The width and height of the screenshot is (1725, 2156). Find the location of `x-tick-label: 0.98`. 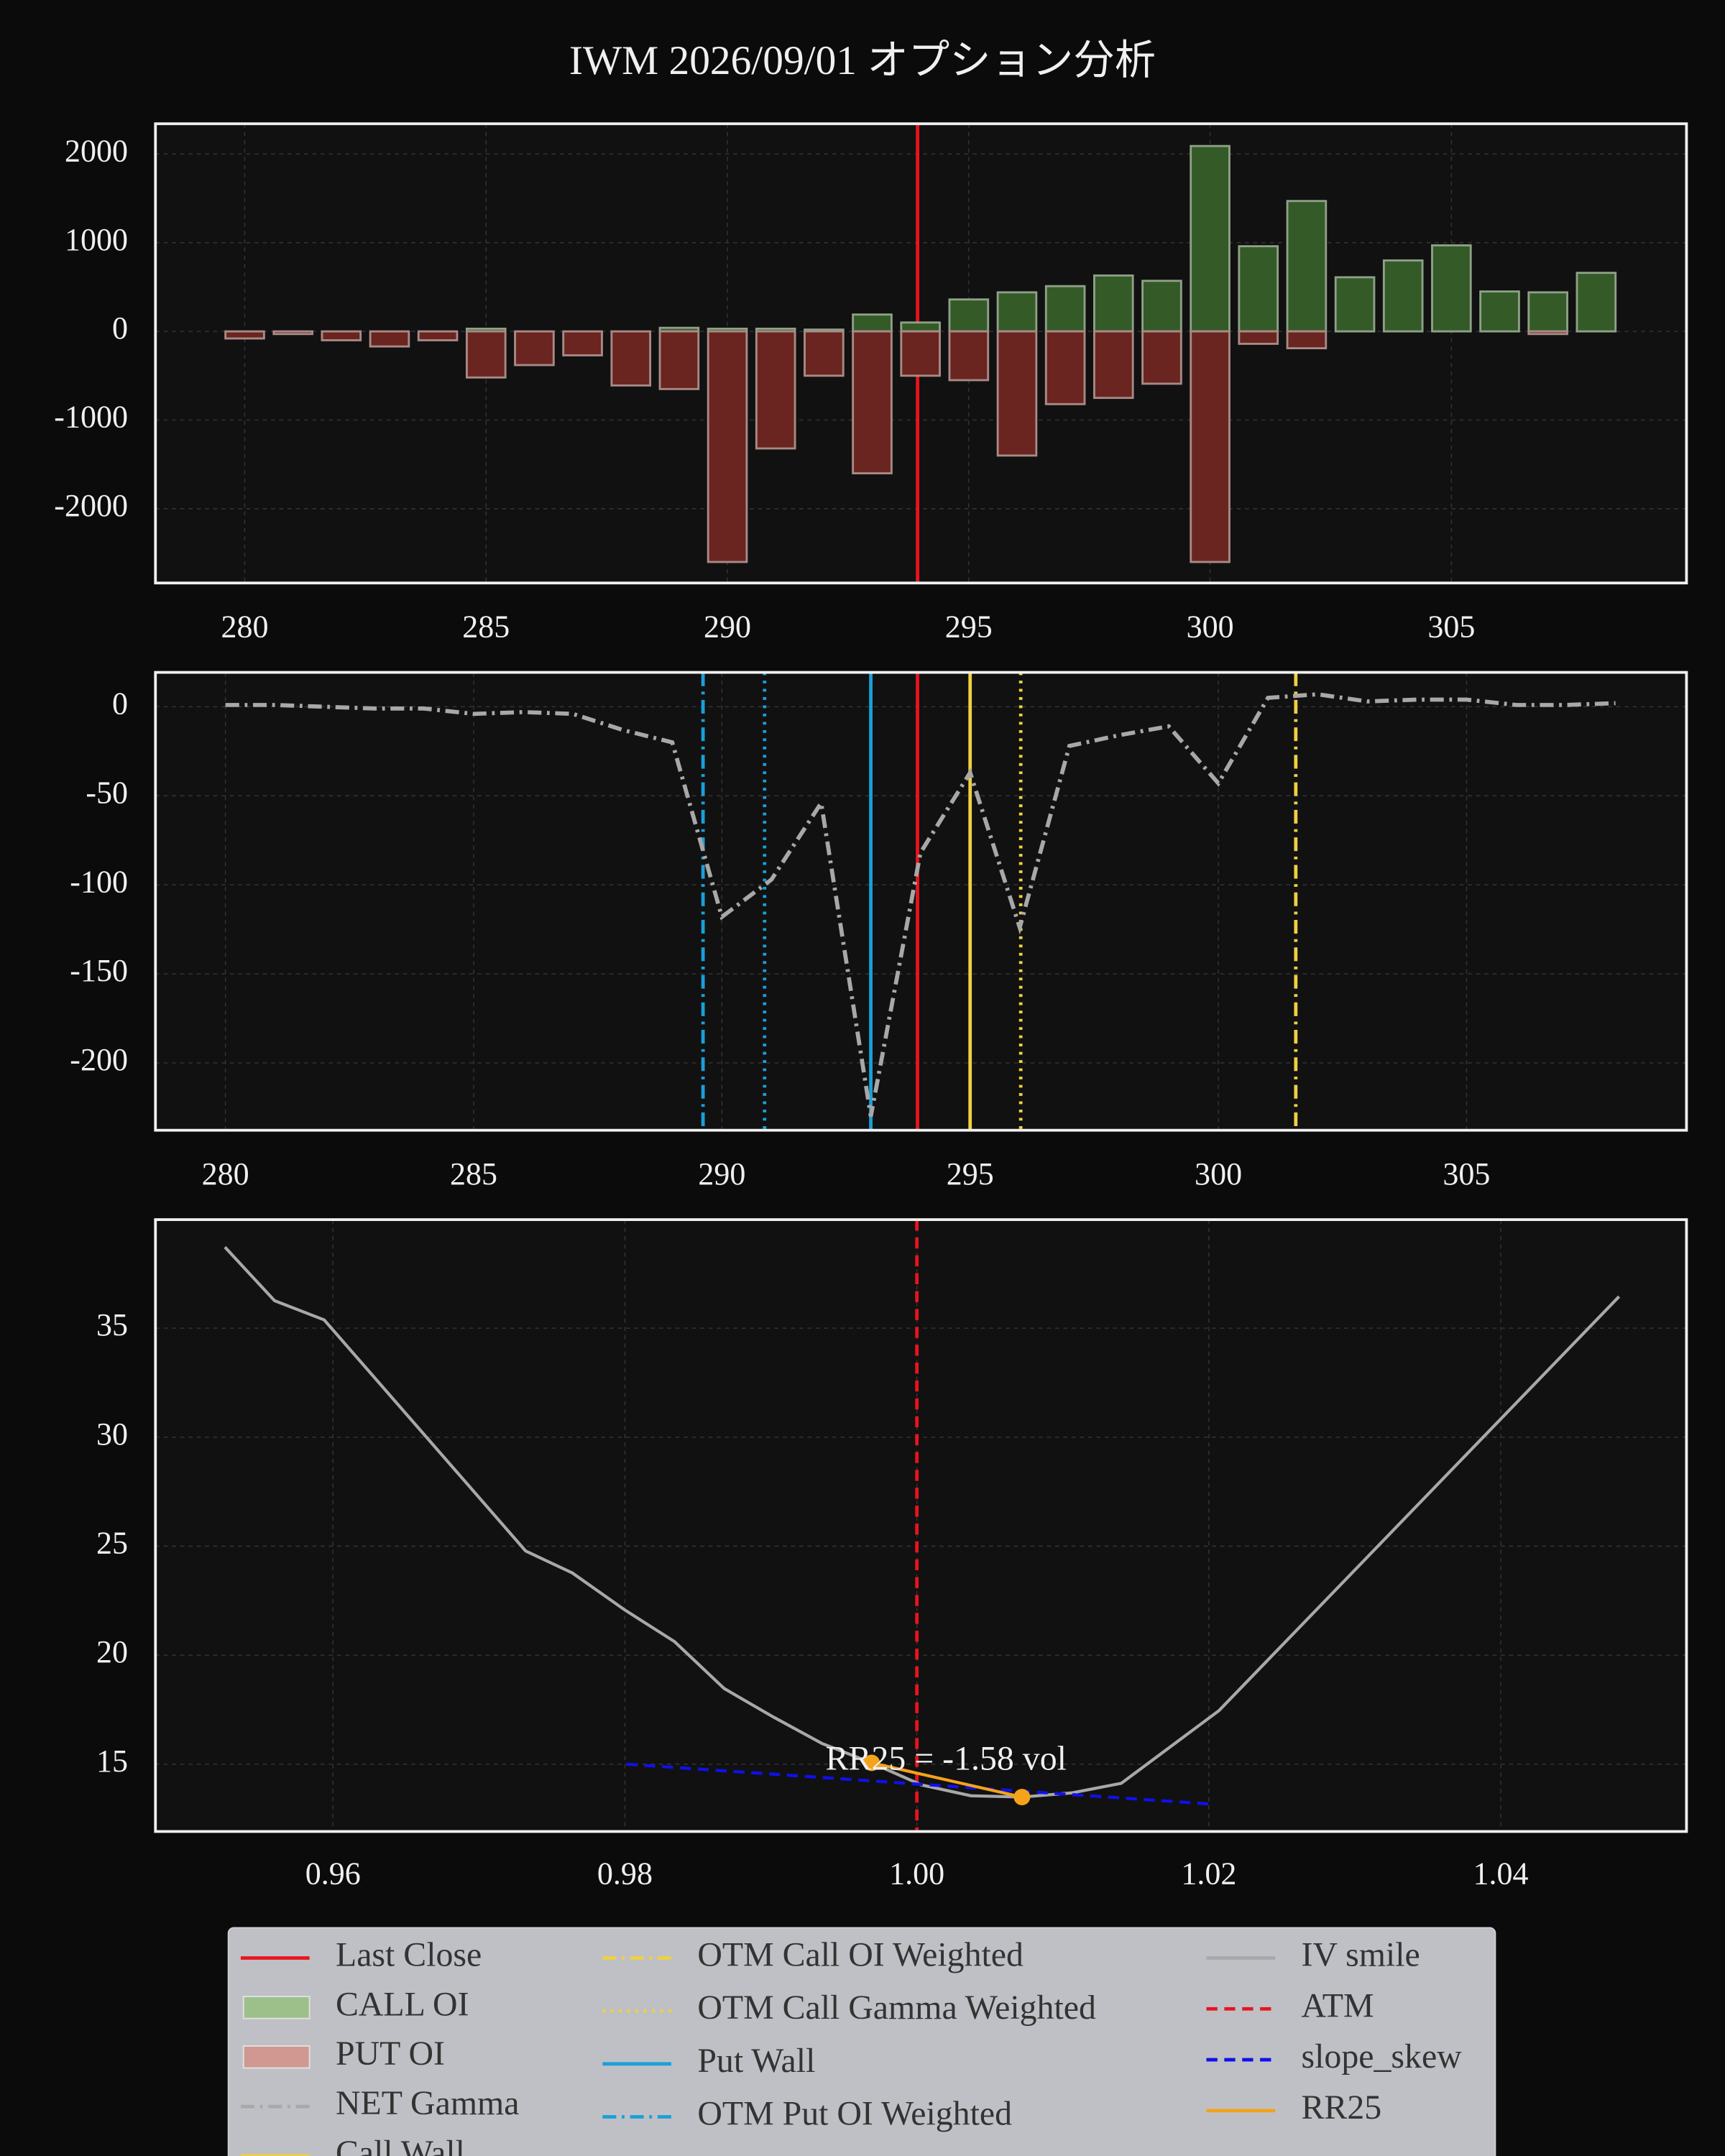

x-tick-label: 0.98 is located at coordinates (625, 1874).